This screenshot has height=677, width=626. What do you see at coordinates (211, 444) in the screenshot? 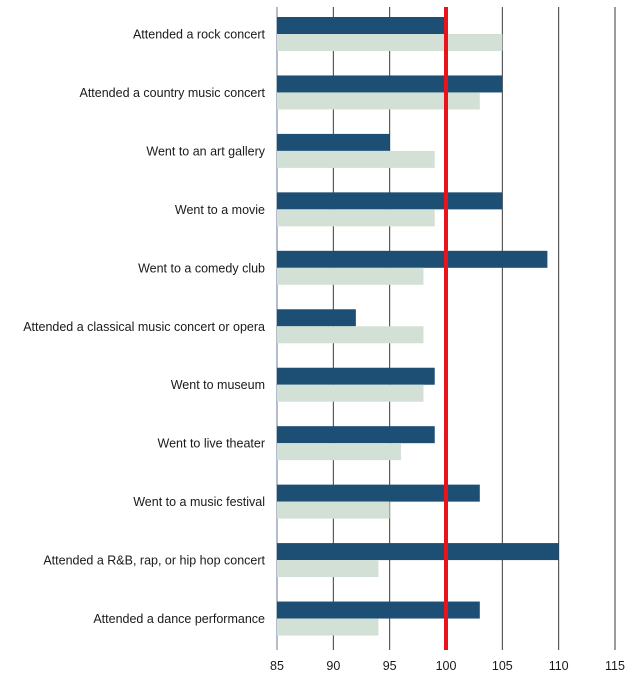
I see `category-label: Went to live theater` at bounding box center [211, 444].